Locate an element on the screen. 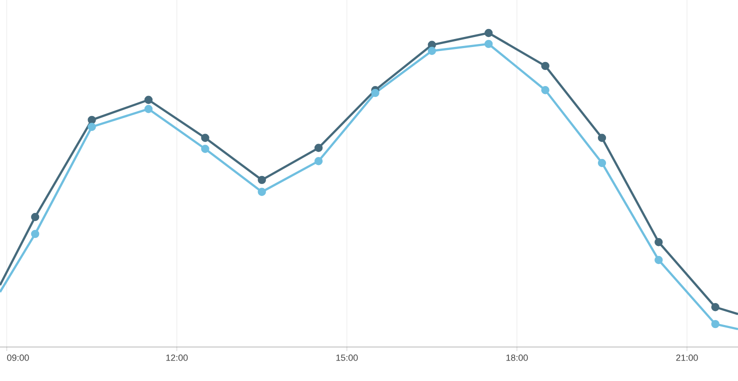  x-tick-label: 09:00 is located at coordinates (18, 357).